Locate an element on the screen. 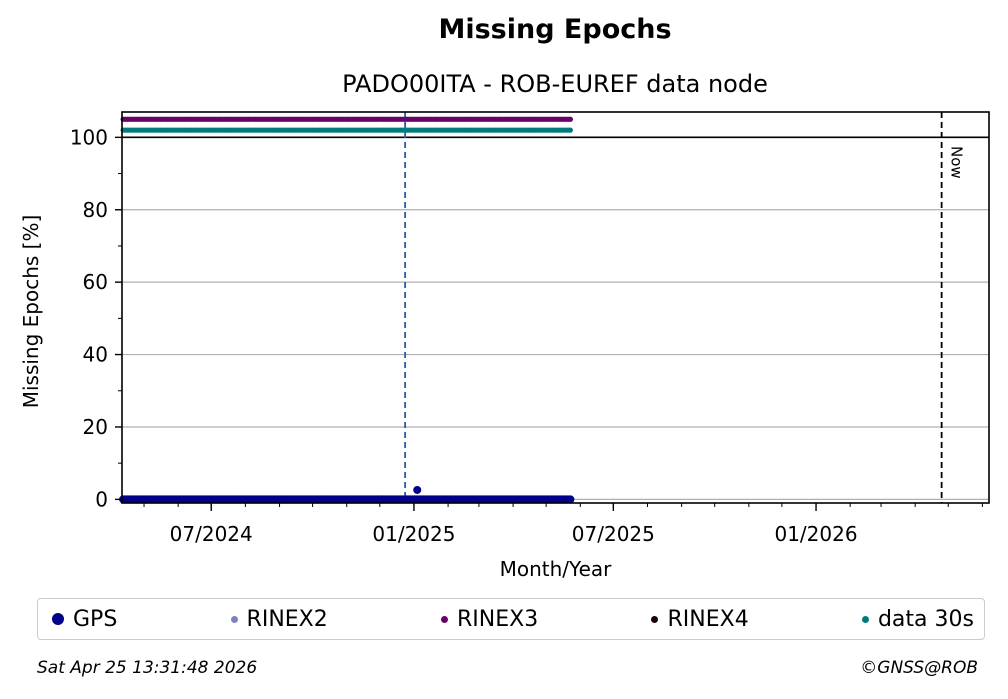  x-tick-label: 01/2025 is located at coordinates (413, 534).